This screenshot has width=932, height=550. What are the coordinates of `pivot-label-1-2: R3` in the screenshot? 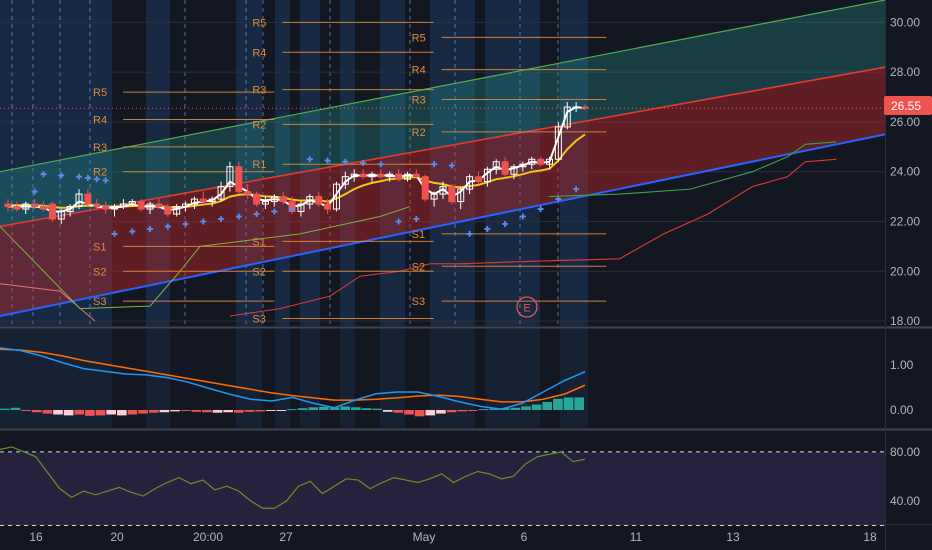 It's located at (259, 91).